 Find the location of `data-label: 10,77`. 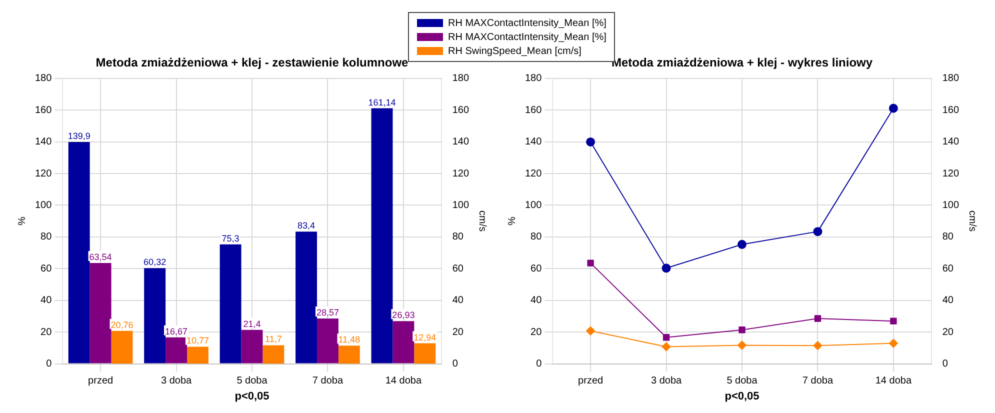

data-label: 10,77 is located at coordinates (197, 341).